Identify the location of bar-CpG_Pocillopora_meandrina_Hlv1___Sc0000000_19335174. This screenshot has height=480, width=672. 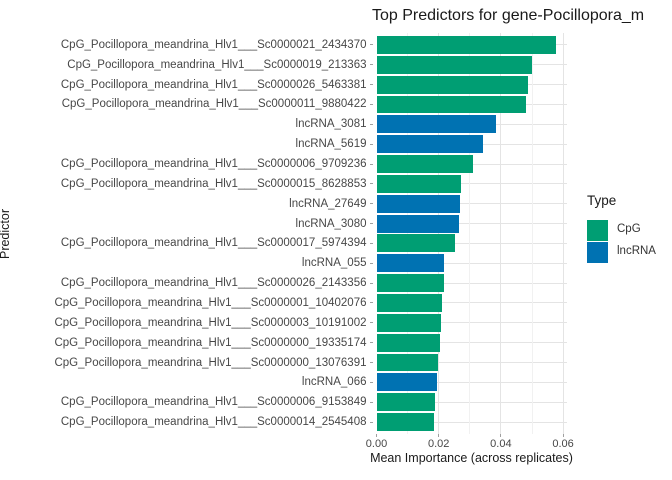
(408, 342).